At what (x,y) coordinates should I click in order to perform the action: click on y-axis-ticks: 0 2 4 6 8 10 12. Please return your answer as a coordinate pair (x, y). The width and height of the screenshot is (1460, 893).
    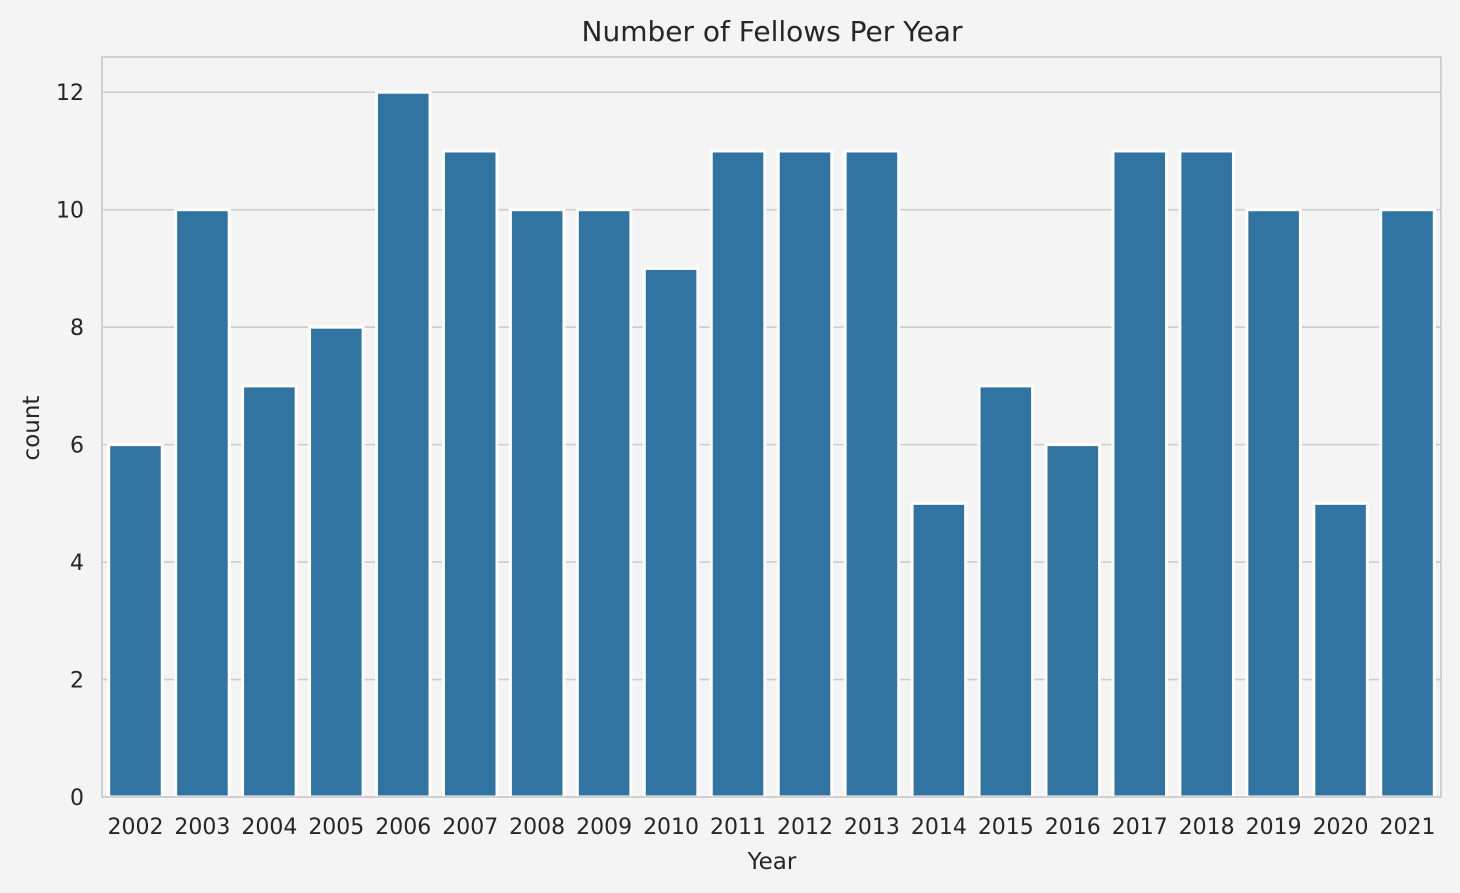
    Looking at the image, I should click on (70, 446).